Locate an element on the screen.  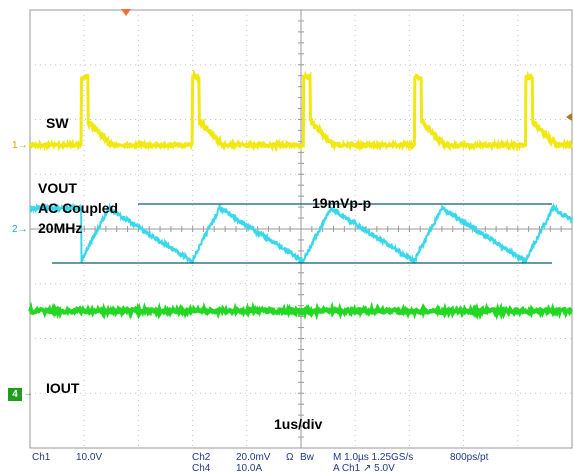
sw-trace-label: SW is located at coordinates (57, 123).